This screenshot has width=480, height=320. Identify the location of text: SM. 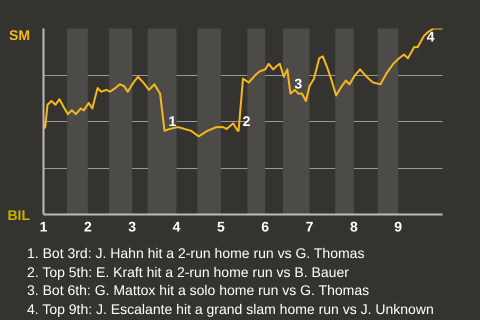
(19, 35).